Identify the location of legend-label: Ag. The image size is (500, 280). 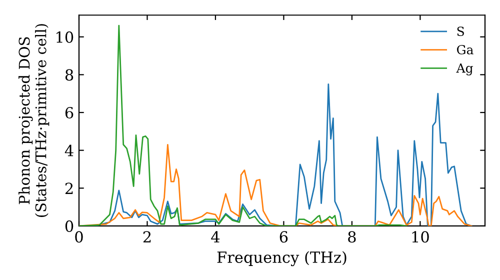
(464, 69).